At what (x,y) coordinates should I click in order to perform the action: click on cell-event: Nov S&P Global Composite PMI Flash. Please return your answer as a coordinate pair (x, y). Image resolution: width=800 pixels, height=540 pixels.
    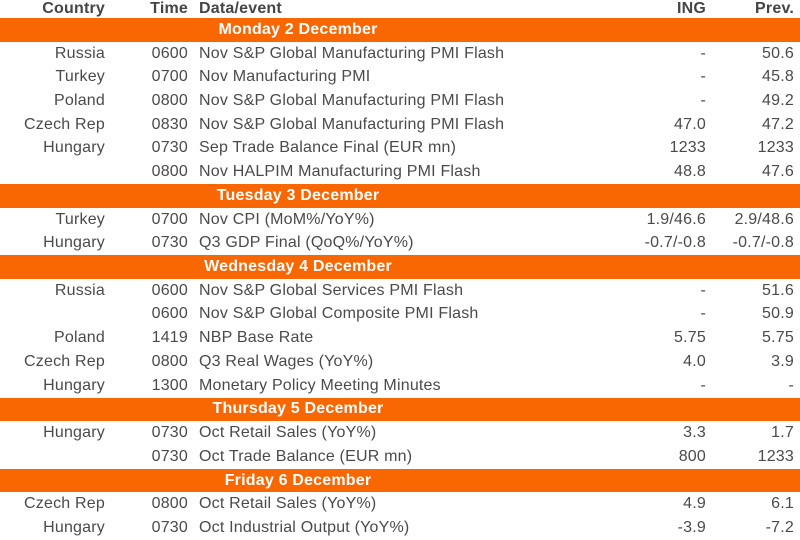
    Looking at the image, I should click on (339, 314).